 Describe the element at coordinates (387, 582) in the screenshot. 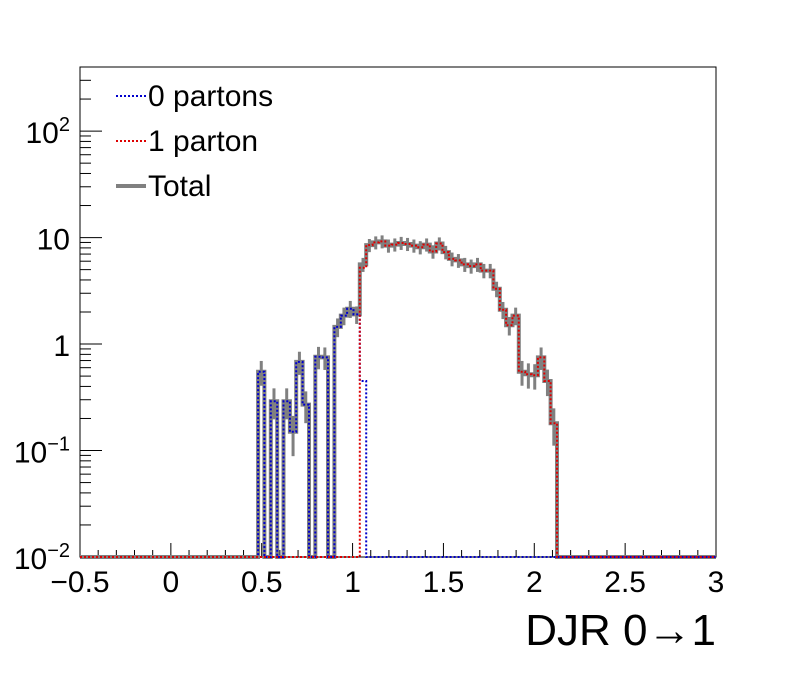

I see `x-tick-labels: −0.5 0 0.5 1 1.5 2 2.5 3` at that location.